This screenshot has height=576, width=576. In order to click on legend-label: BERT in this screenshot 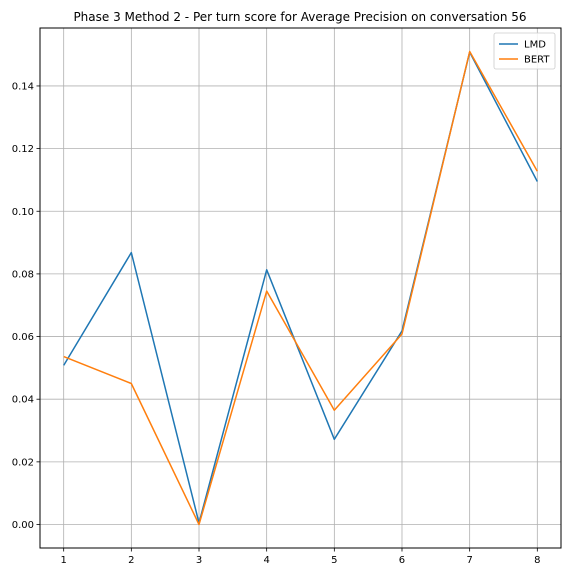, I will do `click(537, 60)`.